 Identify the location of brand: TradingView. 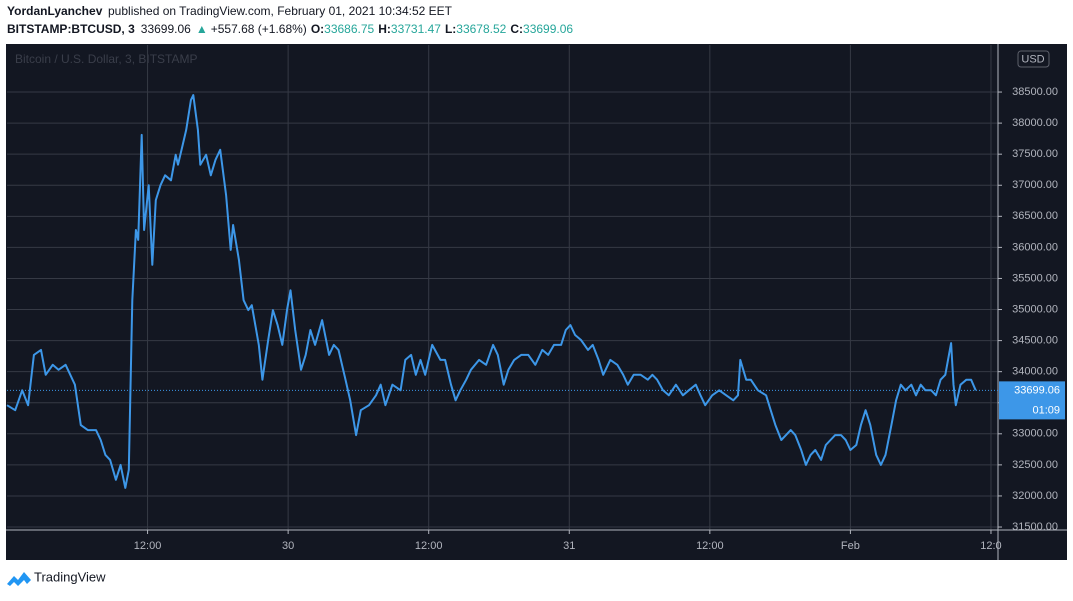
(70, 576).